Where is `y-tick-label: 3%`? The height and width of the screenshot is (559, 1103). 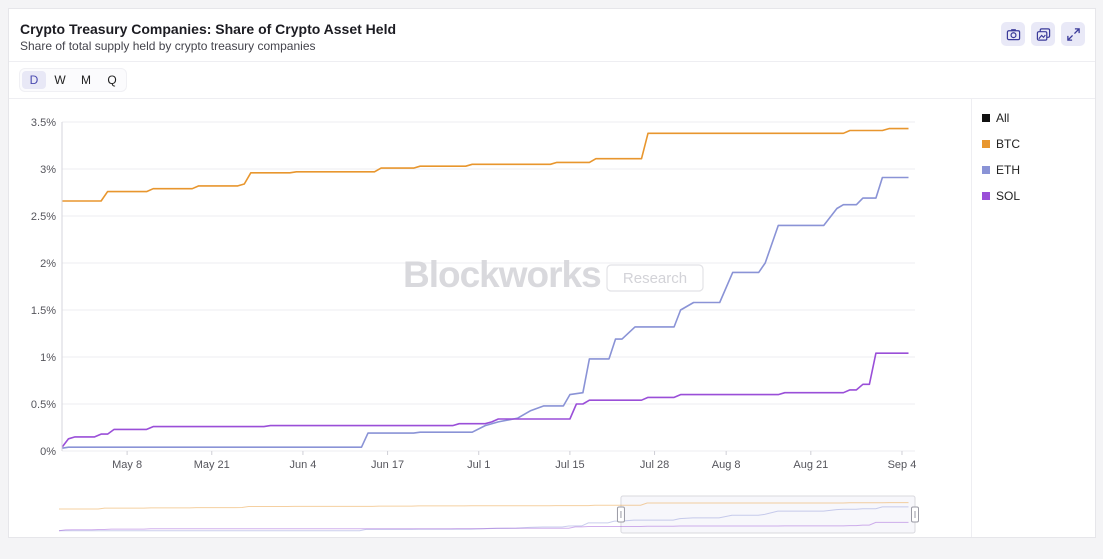
y-tick-label: 3% is located at coordinates (48, 170).